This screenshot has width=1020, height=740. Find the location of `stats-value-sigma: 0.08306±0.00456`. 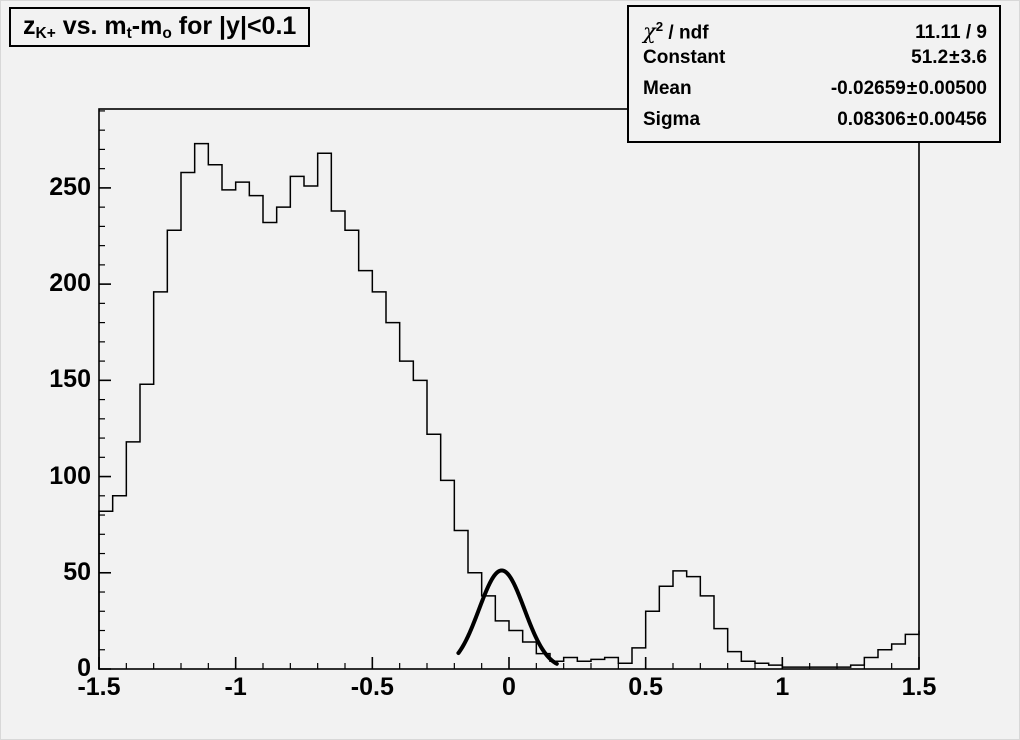

stats-value-sigma: 0.08306±0.00456 is located at coordinates (912, 119).